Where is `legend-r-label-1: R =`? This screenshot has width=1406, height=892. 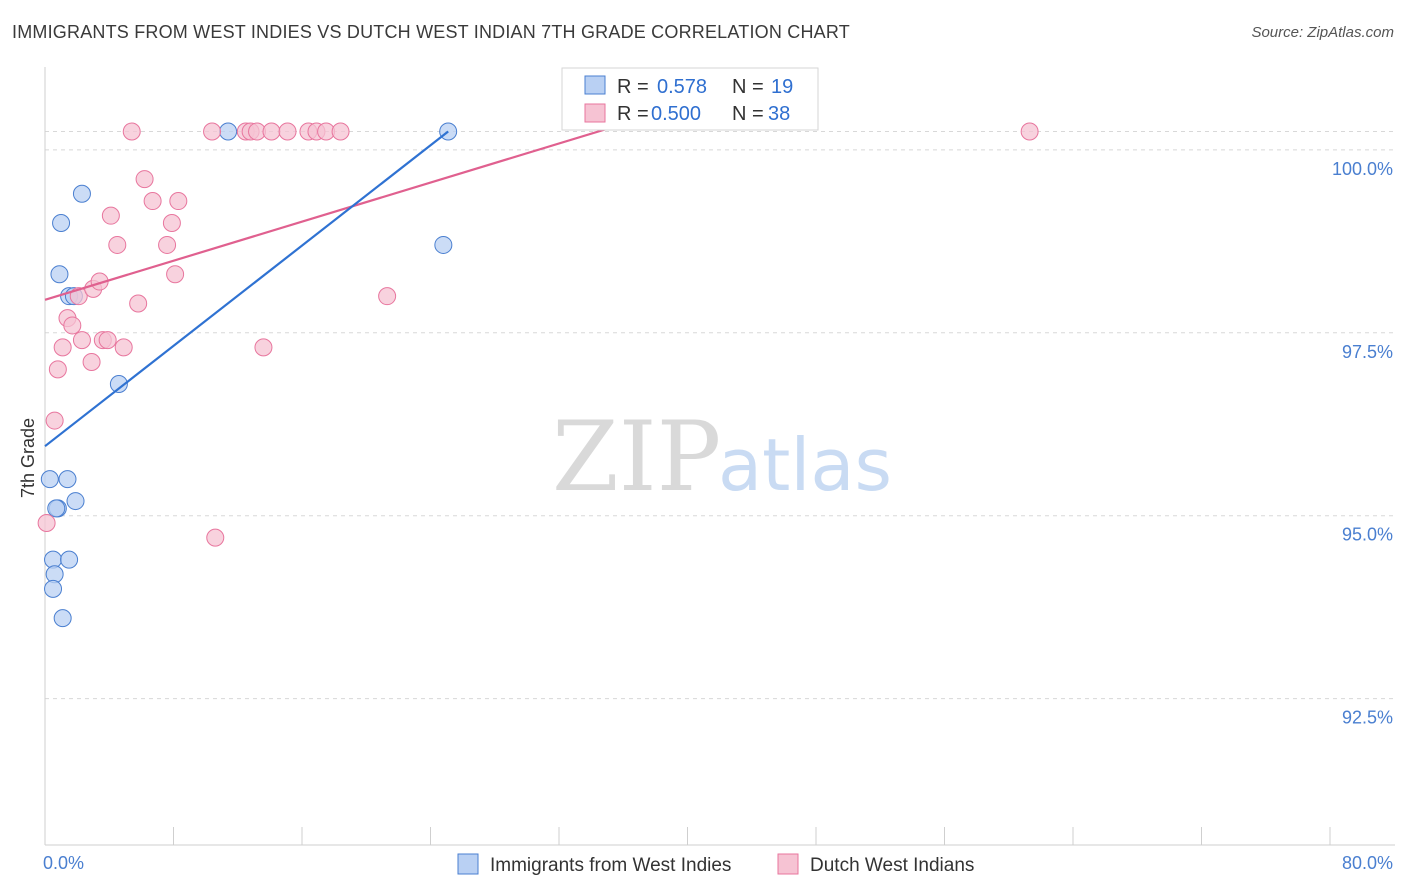
legend-r-label-1: R = is located at coordinates (633, 87).